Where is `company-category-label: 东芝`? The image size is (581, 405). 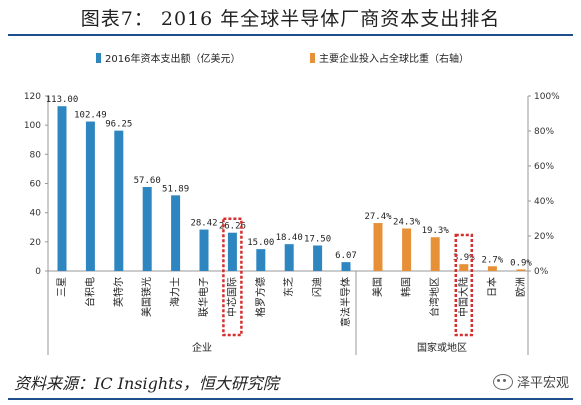 company-category-label: 东芝 is located at coordinates (288, 287).